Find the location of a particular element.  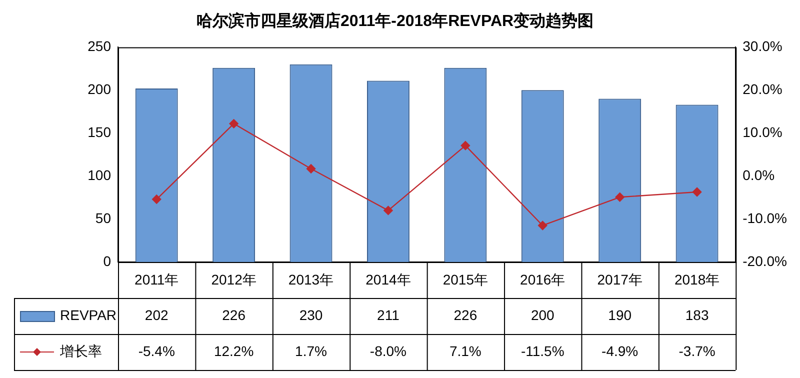

y2-tick-label: -10.0% is located at coordinates (764, 218).